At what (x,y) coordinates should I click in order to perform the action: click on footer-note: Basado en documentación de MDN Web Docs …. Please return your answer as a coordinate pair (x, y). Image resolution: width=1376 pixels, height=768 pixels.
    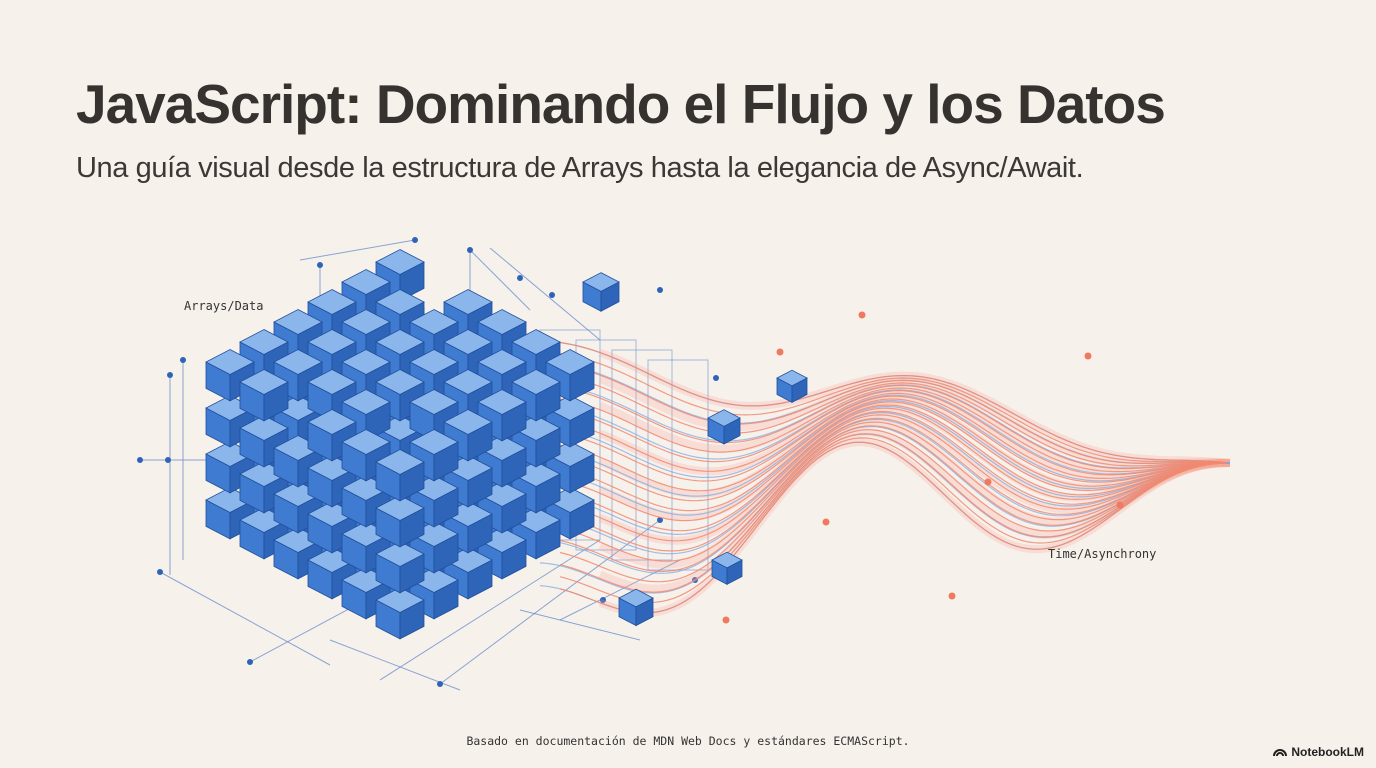
    Looking at the image, I should click on (688, 741).